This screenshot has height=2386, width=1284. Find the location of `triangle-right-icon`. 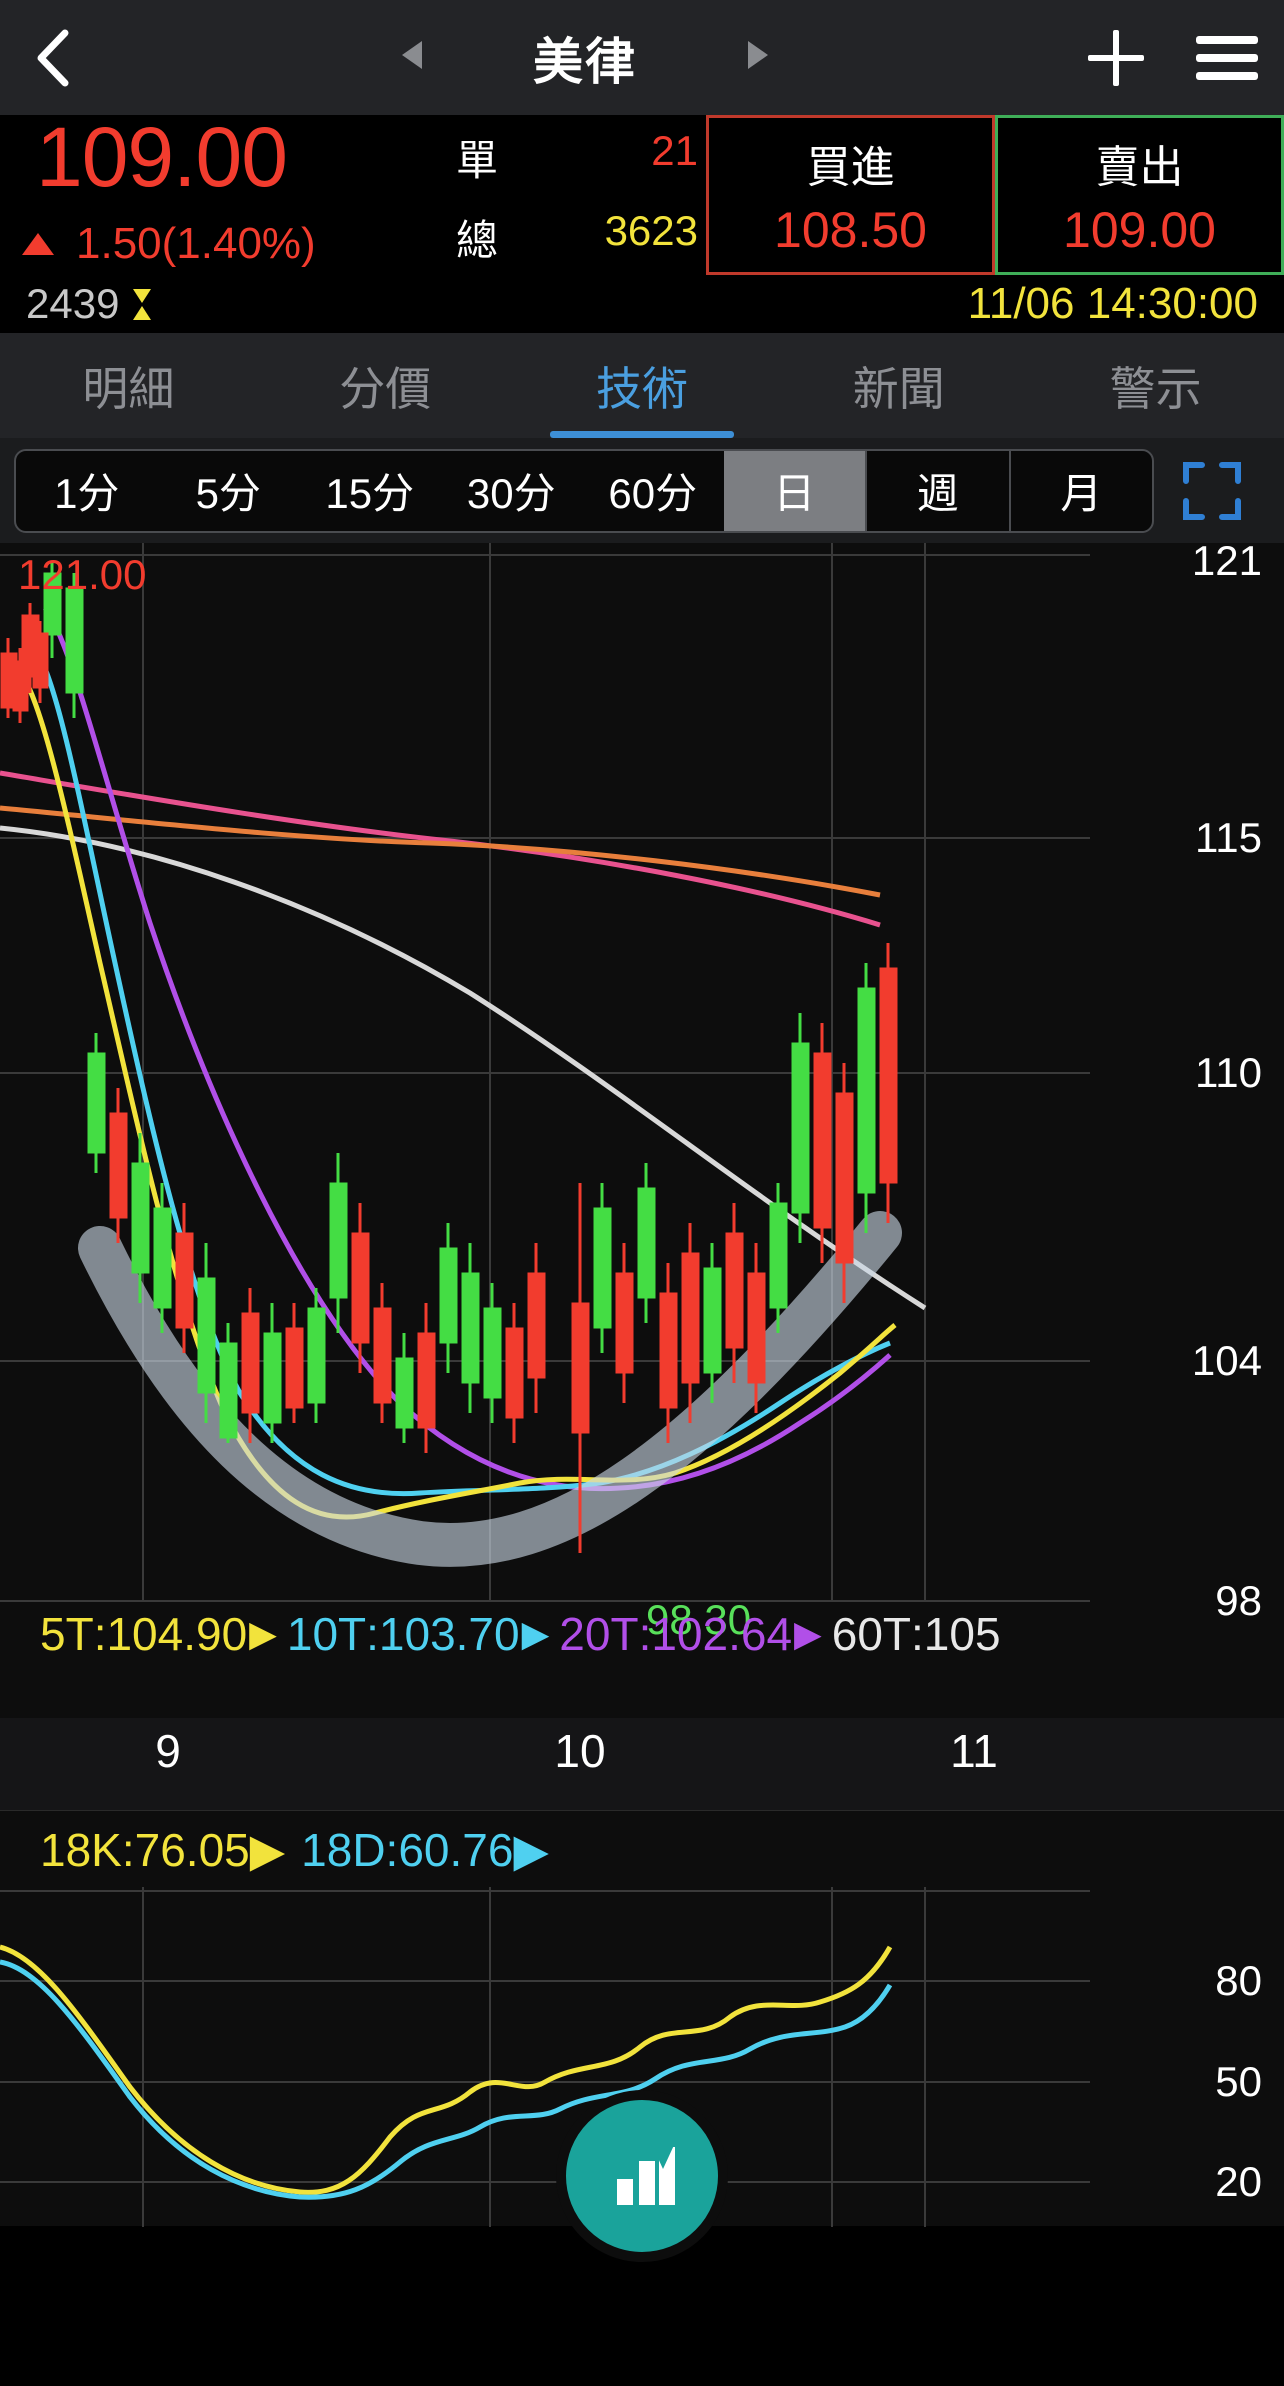

triangle-right-icon is located at coordinates (758, 57).